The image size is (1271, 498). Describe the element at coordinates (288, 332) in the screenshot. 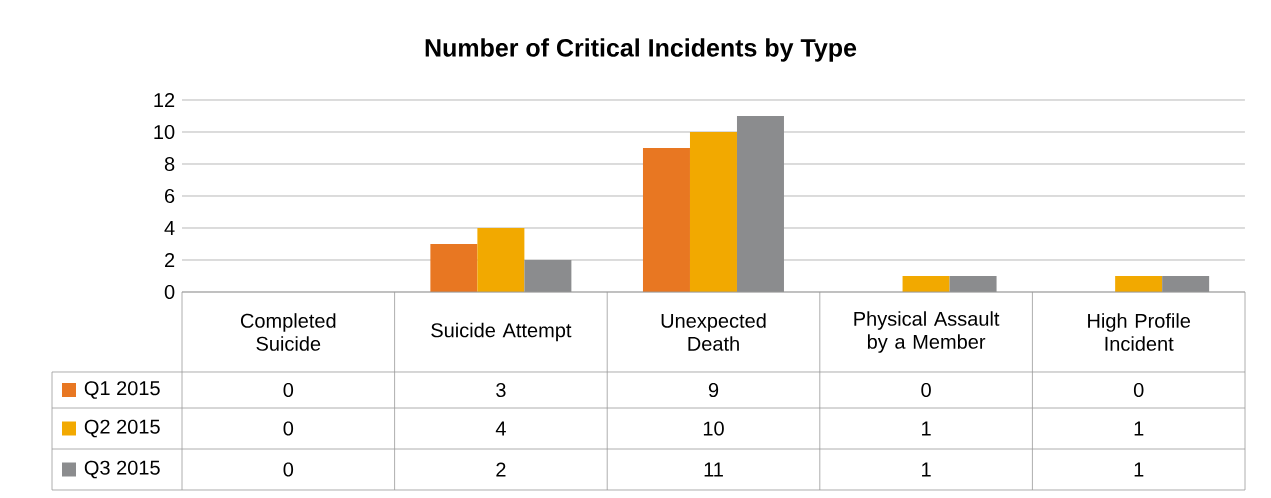

I see `x-tick-label: Completed Suicide` at that location.